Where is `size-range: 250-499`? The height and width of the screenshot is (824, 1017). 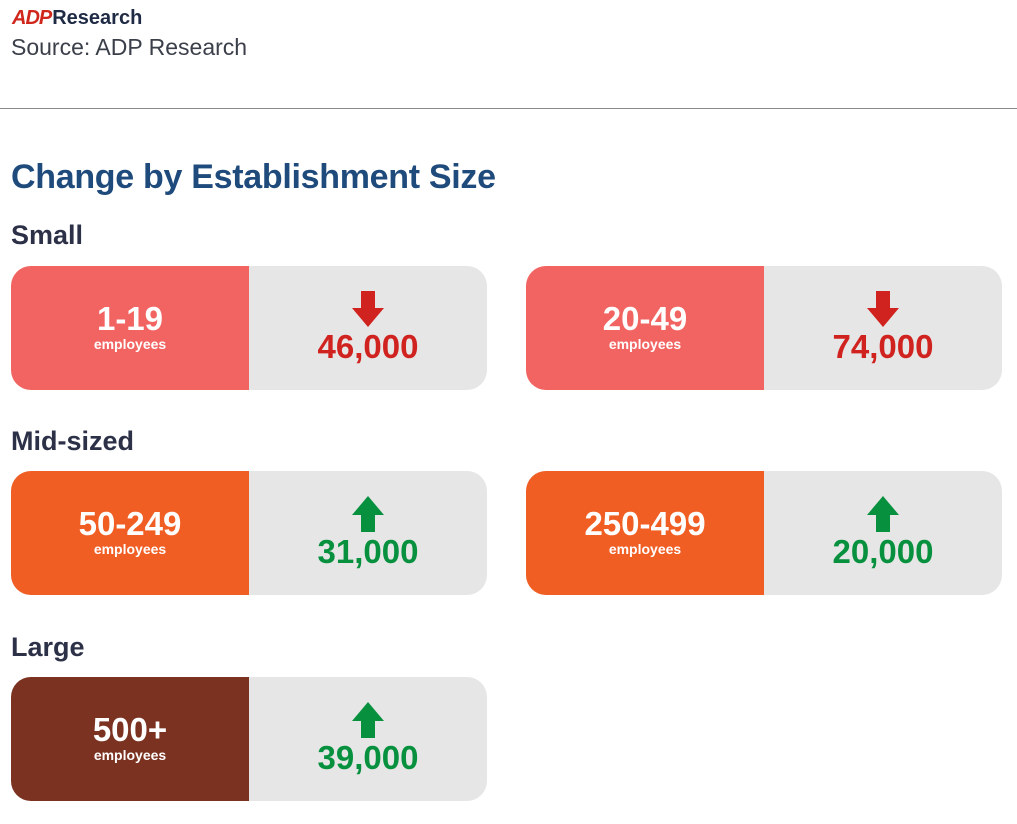
size-range: 250-499 is located at coordinates (645, 523).